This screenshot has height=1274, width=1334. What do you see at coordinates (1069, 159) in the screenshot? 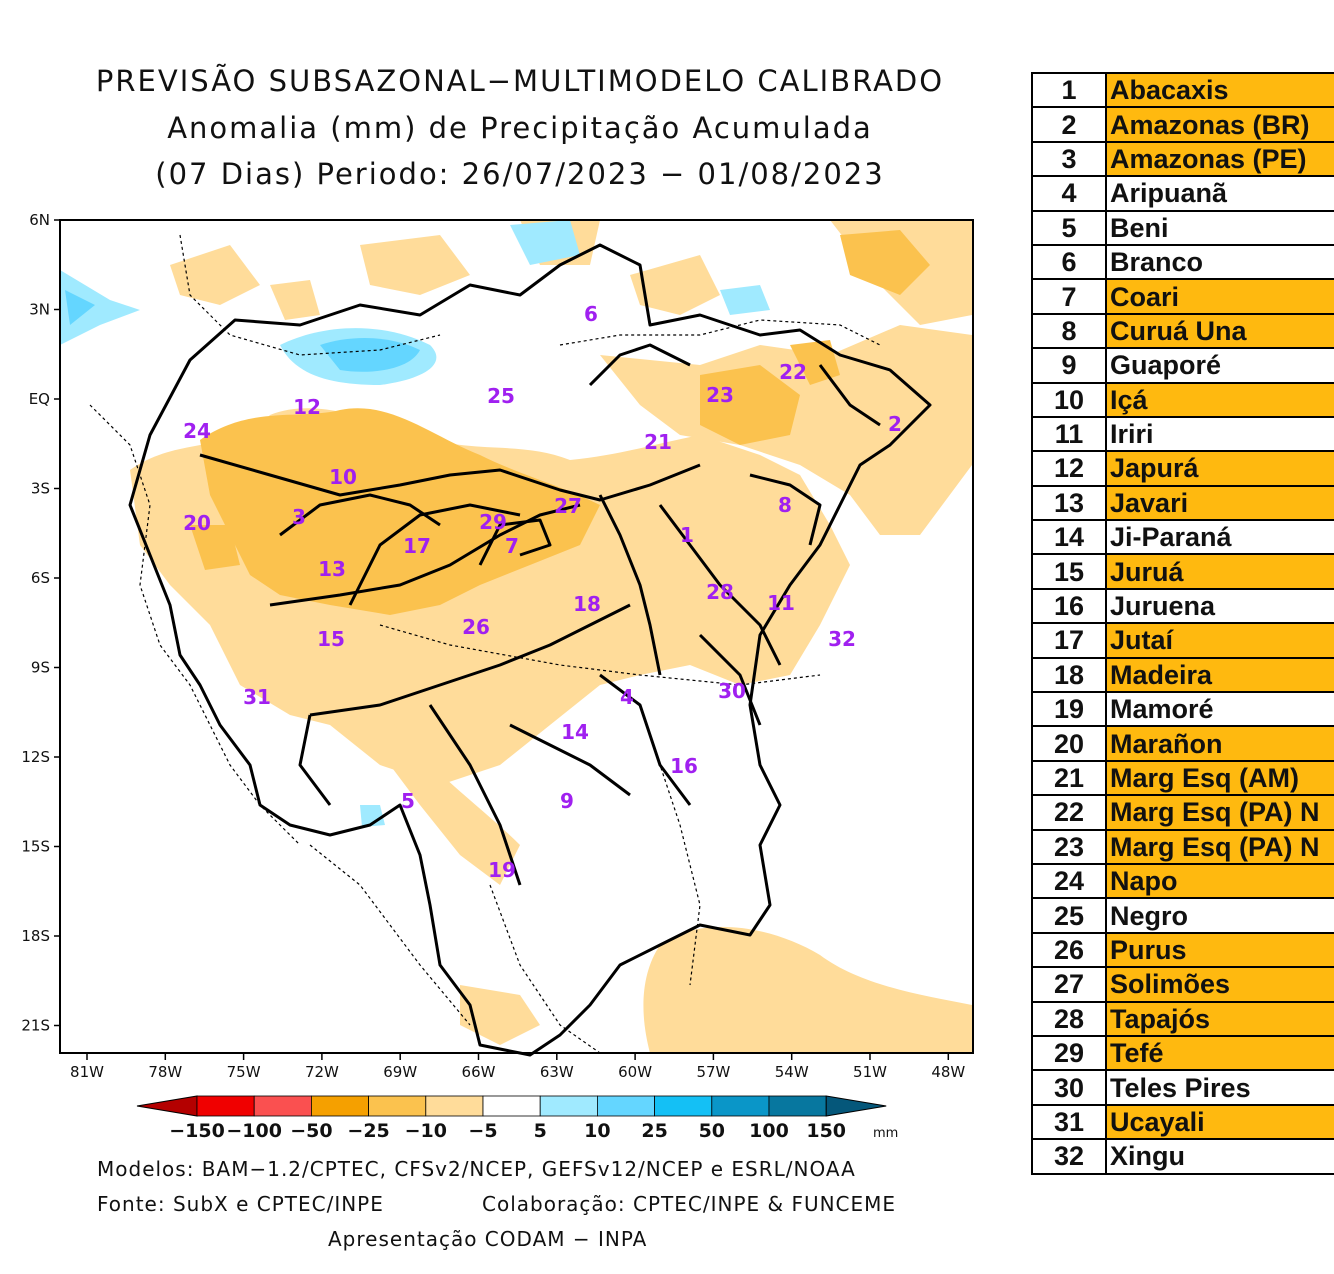
I see `basin-number: 3` at bounding box center [1069, 159].